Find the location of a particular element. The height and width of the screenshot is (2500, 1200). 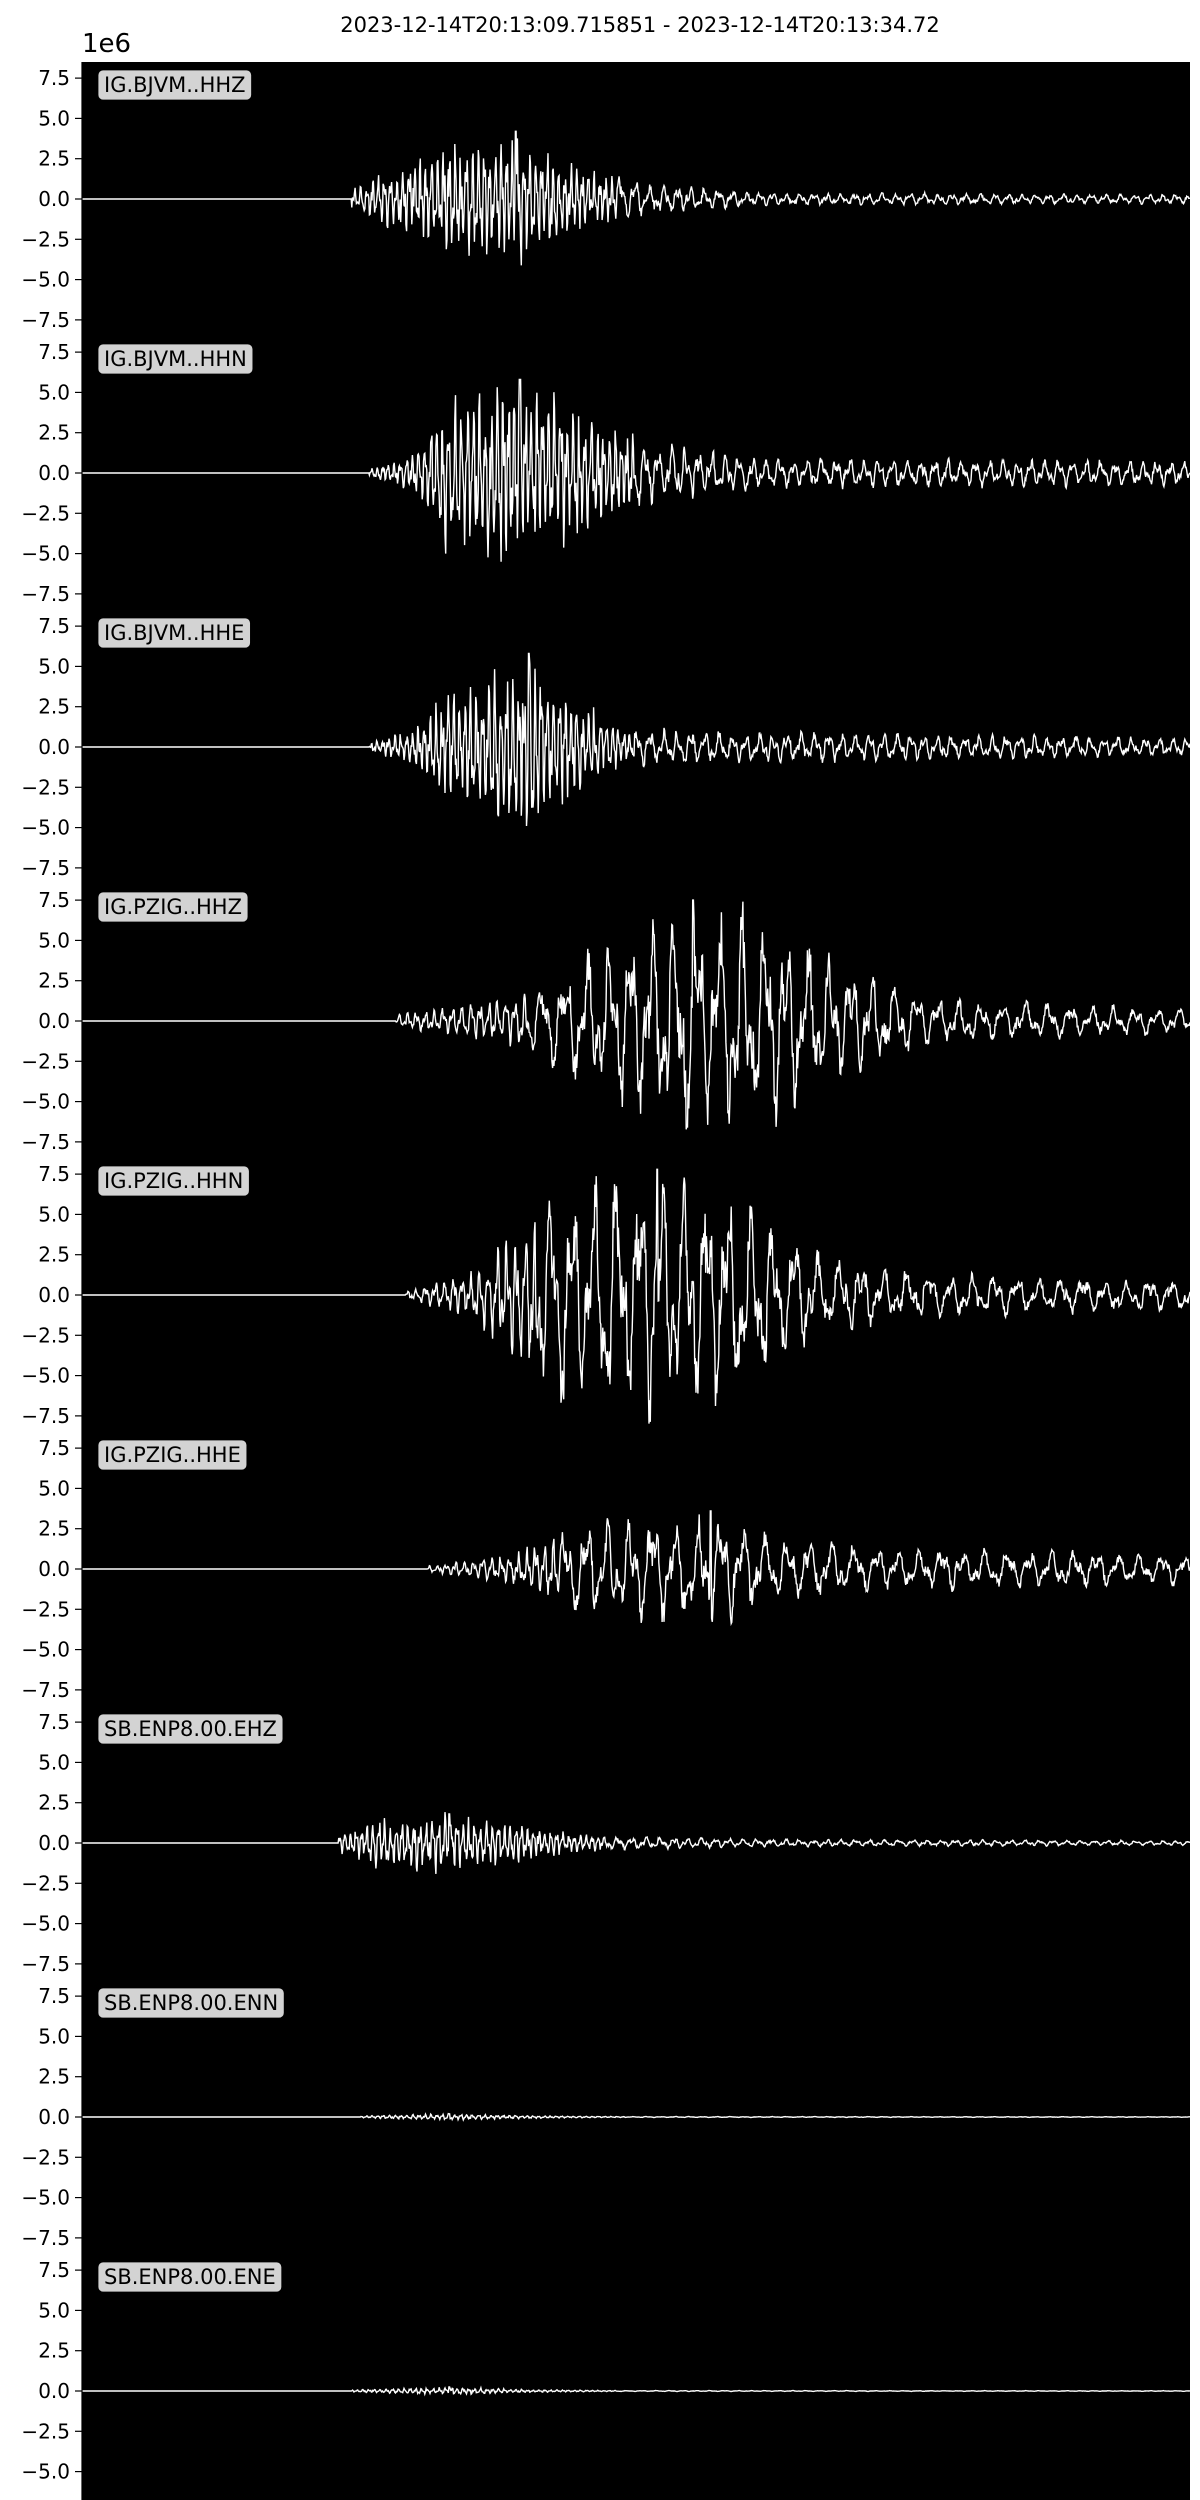

y-offset-label: 1e6 is located at coordinates (106, 44).